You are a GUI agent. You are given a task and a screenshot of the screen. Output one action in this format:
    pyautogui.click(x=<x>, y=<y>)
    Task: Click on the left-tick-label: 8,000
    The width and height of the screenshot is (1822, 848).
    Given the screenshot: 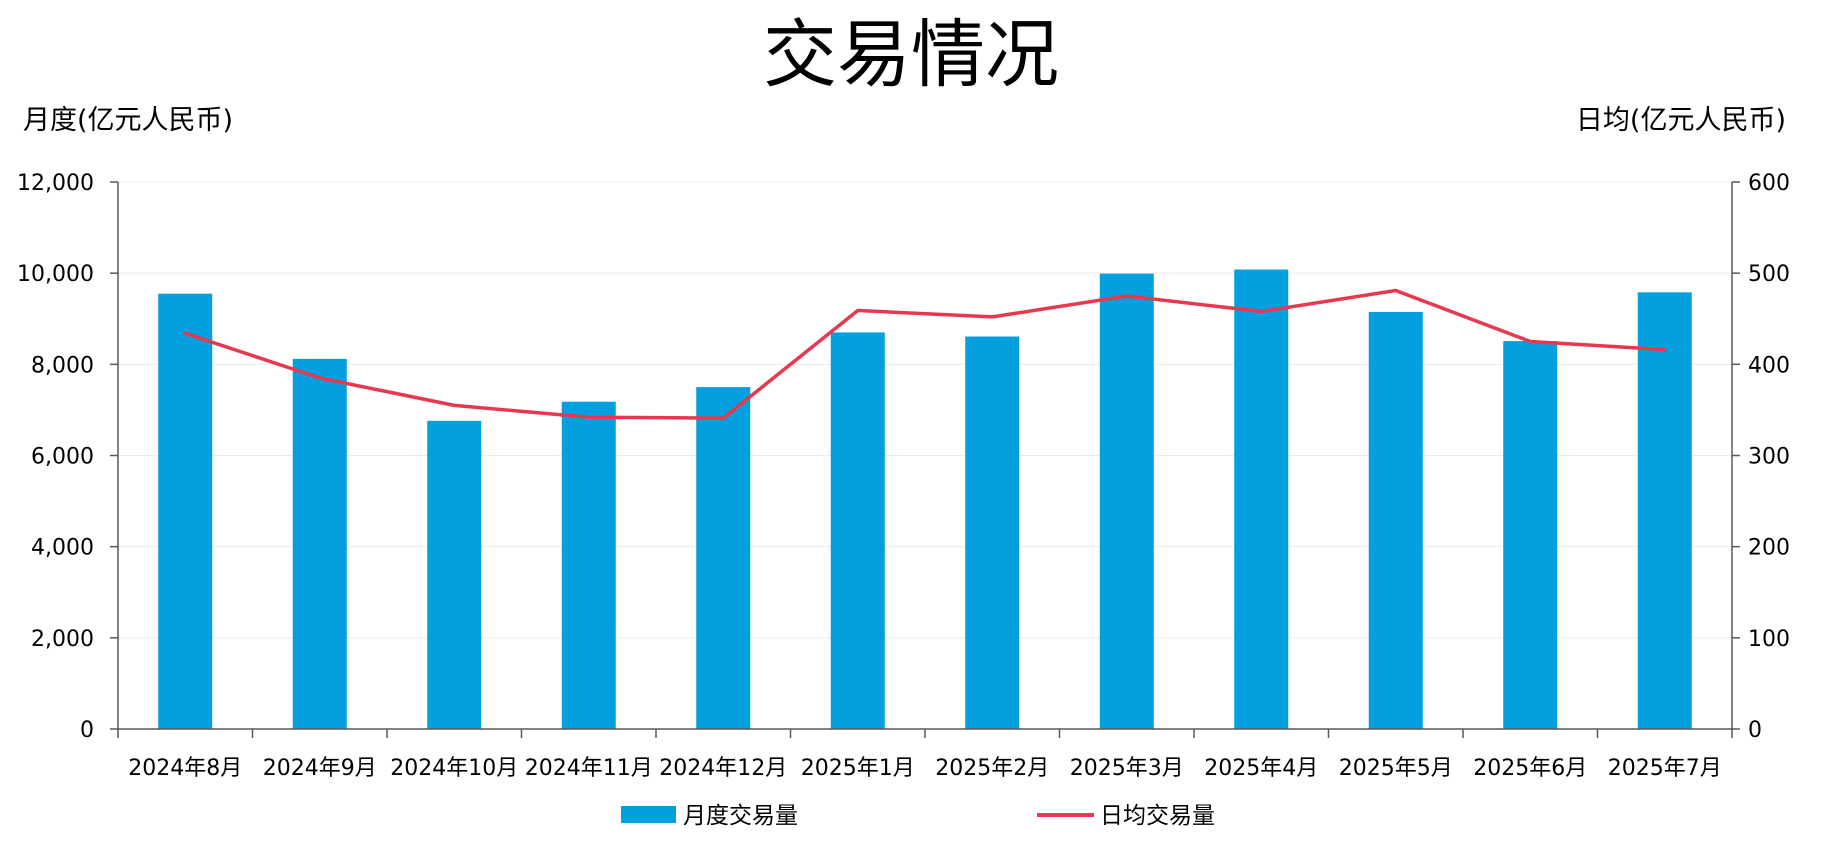 What is the action you would take?
    pyautogui.click(x=62, y=365)
    